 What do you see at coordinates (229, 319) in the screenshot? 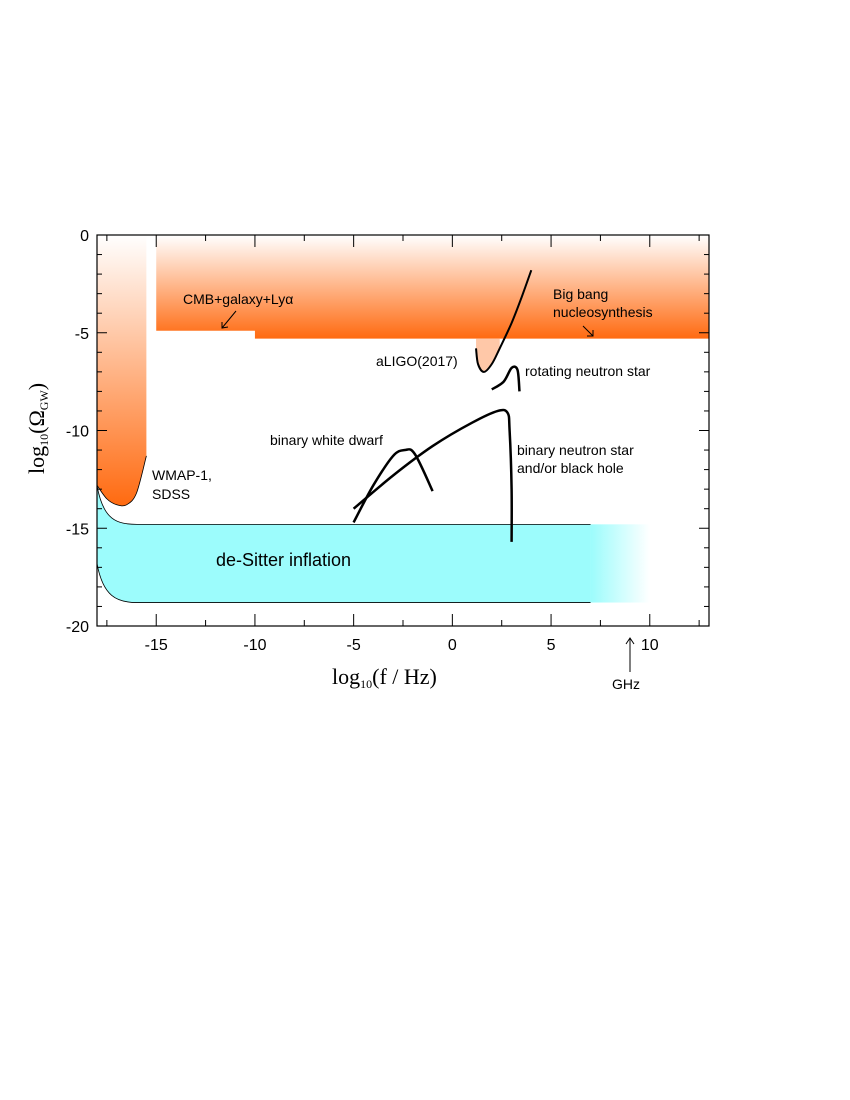
I see `cmb-arrow-icon` at bounding box center [229, 319].